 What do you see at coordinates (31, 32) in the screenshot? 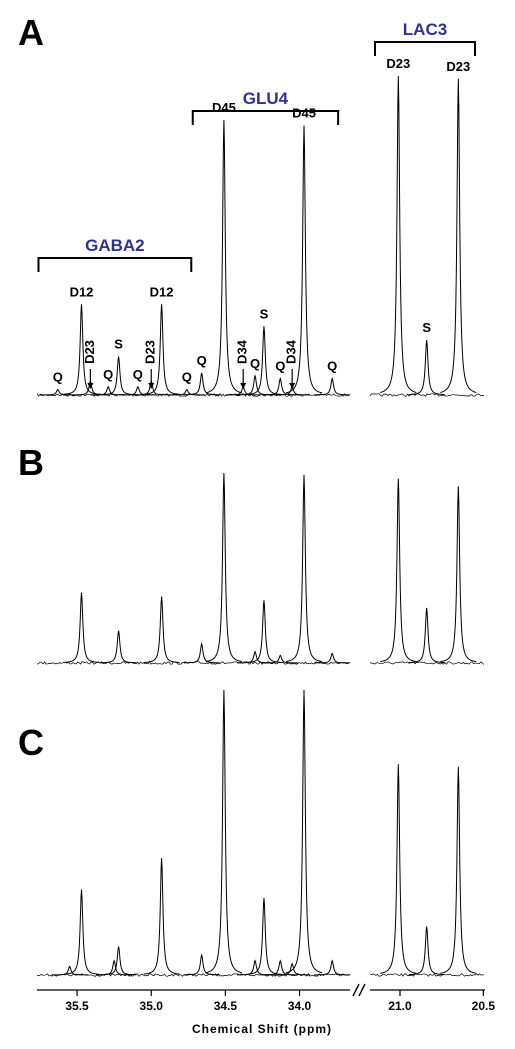
I see `panel-label: A` at bounding box center [31, 32].